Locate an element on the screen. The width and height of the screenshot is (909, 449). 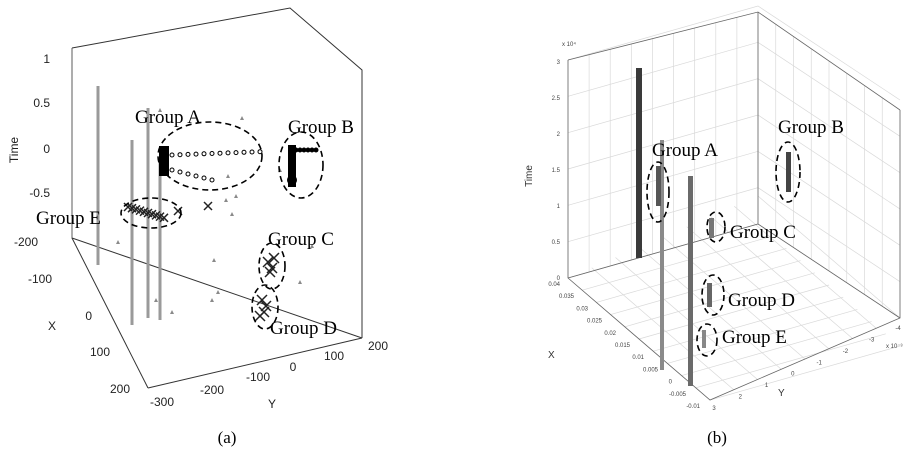
cross-points is located at coordinates (201, 261).